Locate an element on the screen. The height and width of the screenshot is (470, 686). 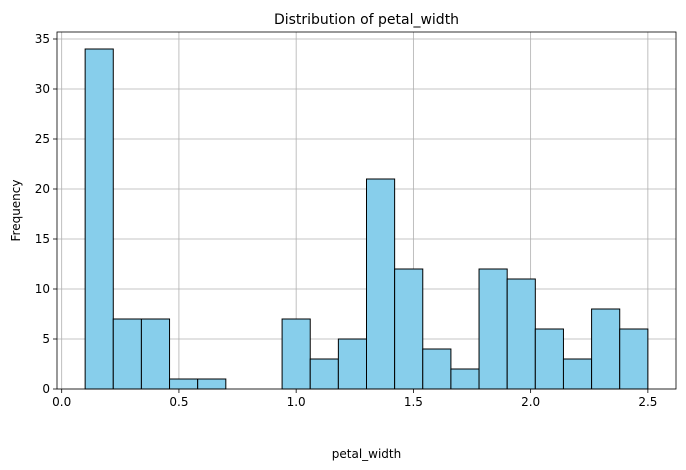
chart-title: Distribution of petal_width is located at coordinates (366, 20).